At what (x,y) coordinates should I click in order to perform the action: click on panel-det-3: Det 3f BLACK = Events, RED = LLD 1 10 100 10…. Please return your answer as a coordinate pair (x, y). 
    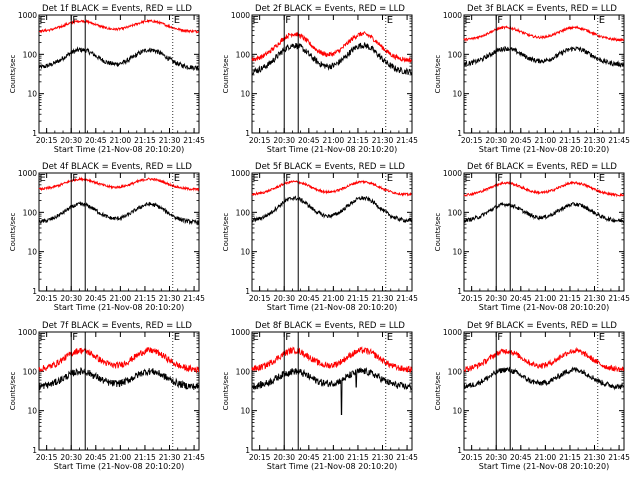
    Looking at the image, I should click on (532, 79).